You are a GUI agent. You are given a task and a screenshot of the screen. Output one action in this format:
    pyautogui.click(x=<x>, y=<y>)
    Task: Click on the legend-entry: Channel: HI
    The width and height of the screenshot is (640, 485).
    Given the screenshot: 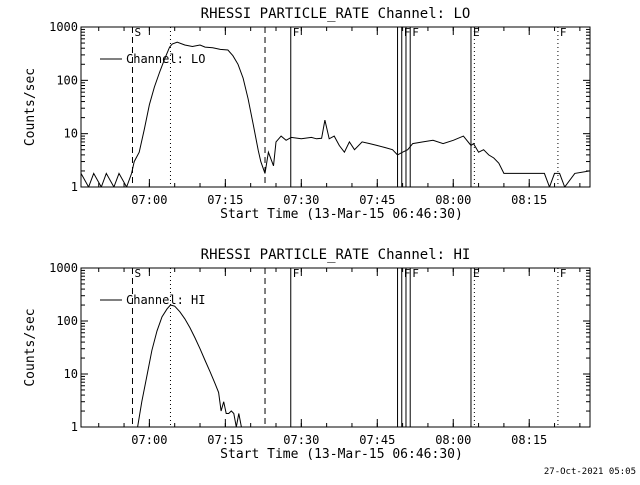 What is the action you would take?
    pyautogui.click(x=165, y=300)
    